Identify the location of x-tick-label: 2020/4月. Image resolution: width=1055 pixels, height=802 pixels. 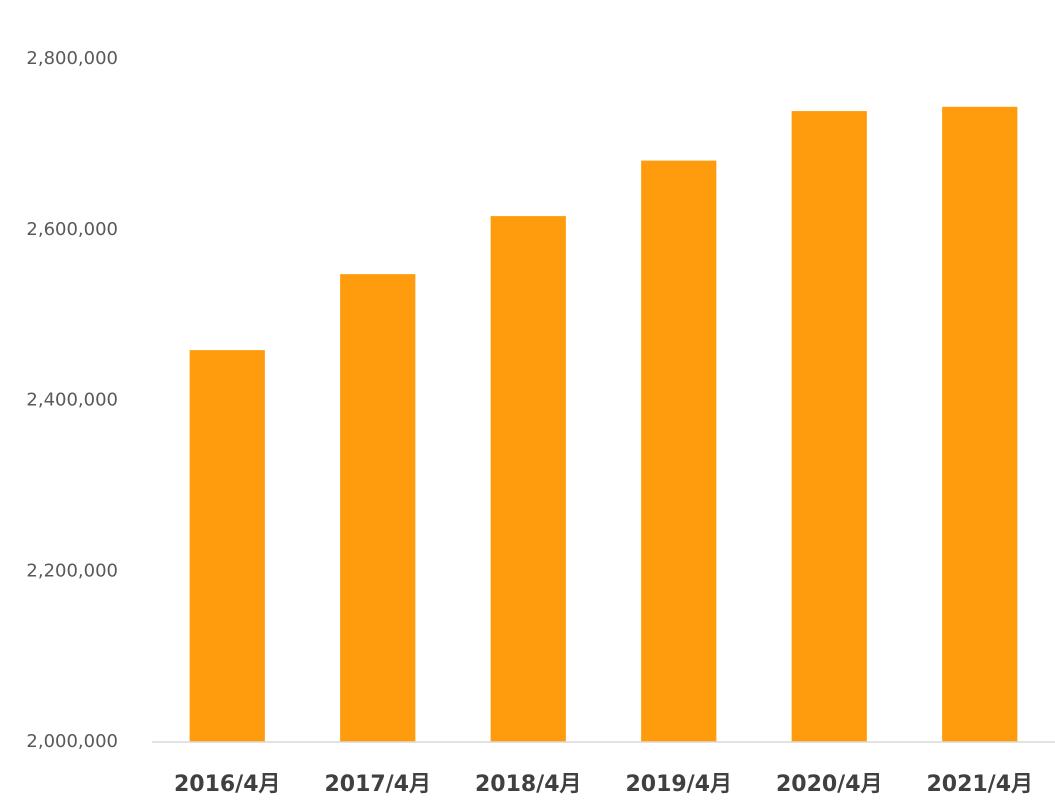
(829, 784).